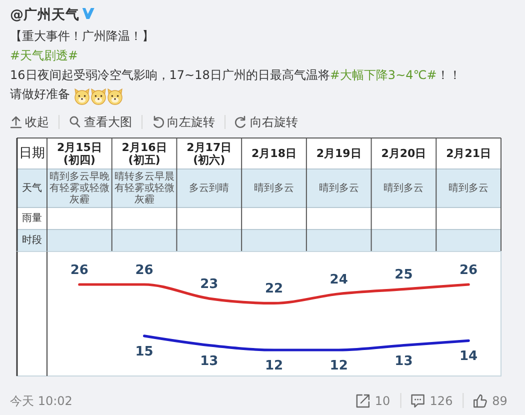 This screenshot has width=525, height=415. I want to click on text: 今天 10:02, so click(41, 401).